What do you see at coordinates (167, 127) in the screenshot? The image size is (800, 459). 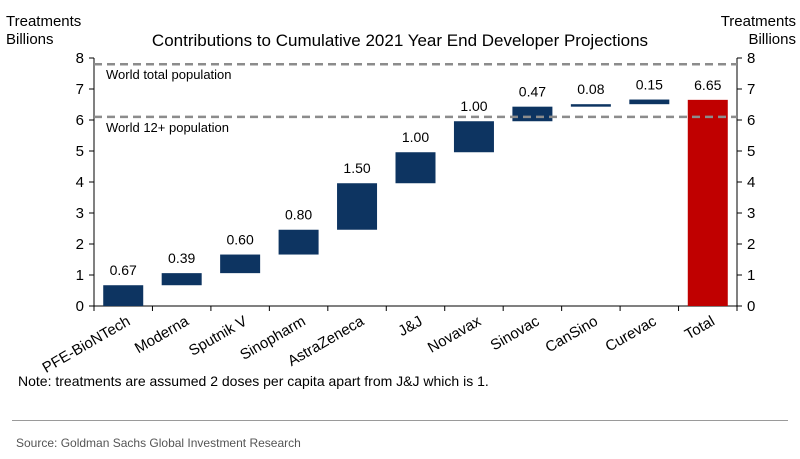 I see `reference-line-label: World 12+ population` at bounding box center [167, 127].